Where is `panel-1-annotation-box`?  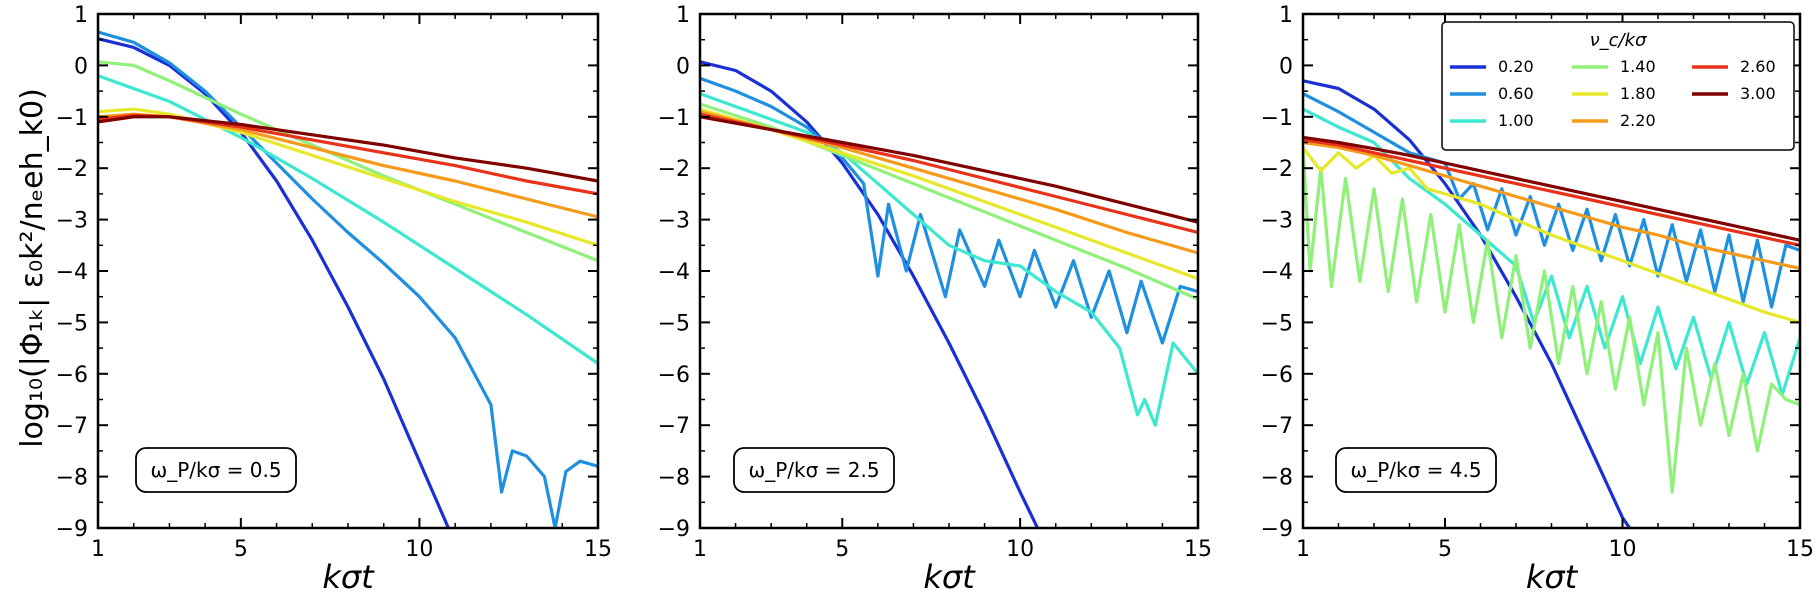
panel-1-annotation-box is located at coordinates (216, 470).